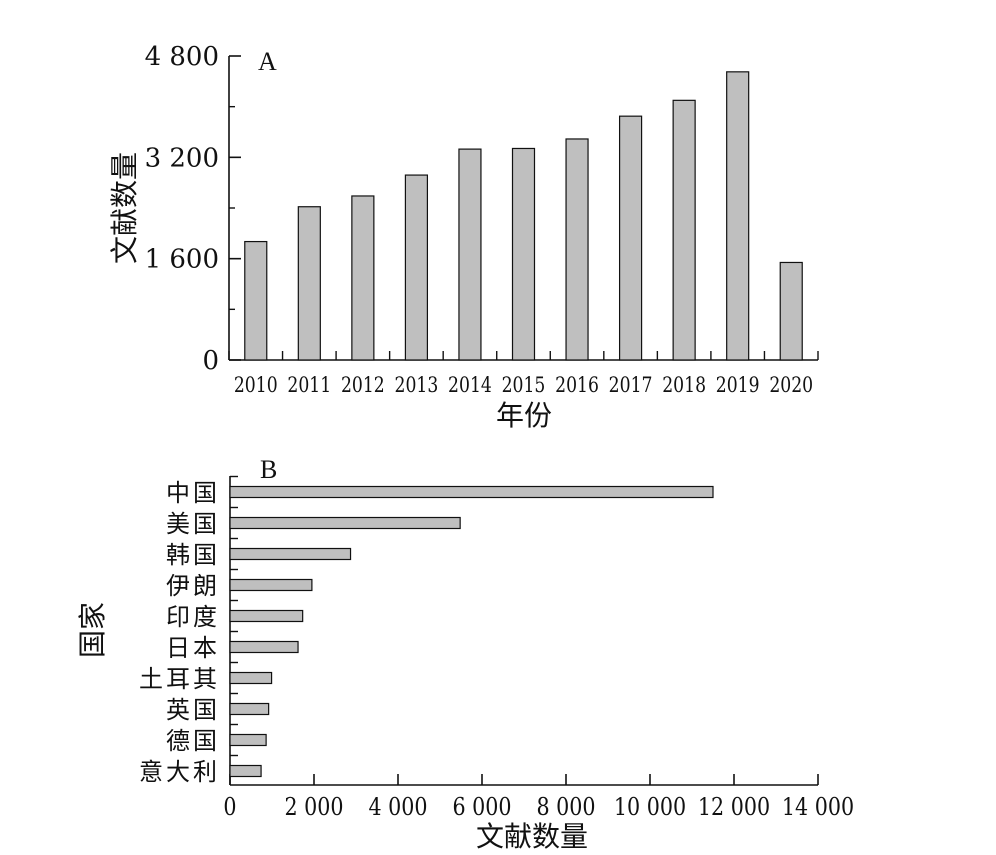 Image resolution: width=996 pixels, height=855 pixels. What do you see at coordinates (791, 384) in the screenshot?
I see `panel-a-x-tick-label: 2020` at bounding box center [791, 384].